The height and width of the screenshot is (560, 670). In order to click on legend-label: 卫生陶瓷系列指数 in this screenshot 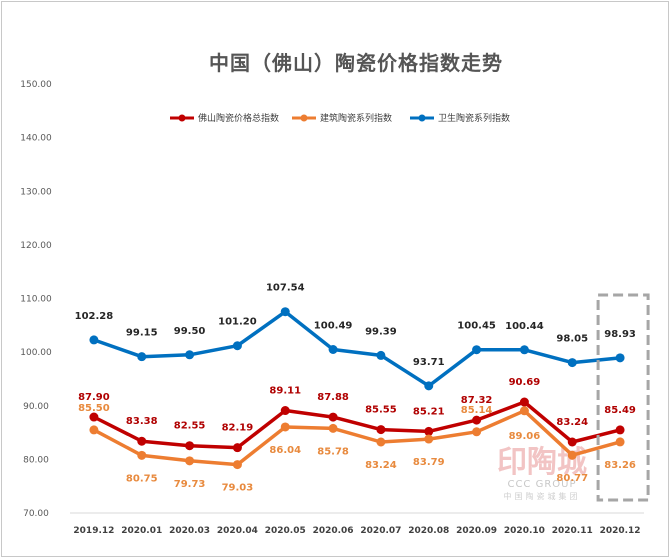, I will do `click(474, 118)`.